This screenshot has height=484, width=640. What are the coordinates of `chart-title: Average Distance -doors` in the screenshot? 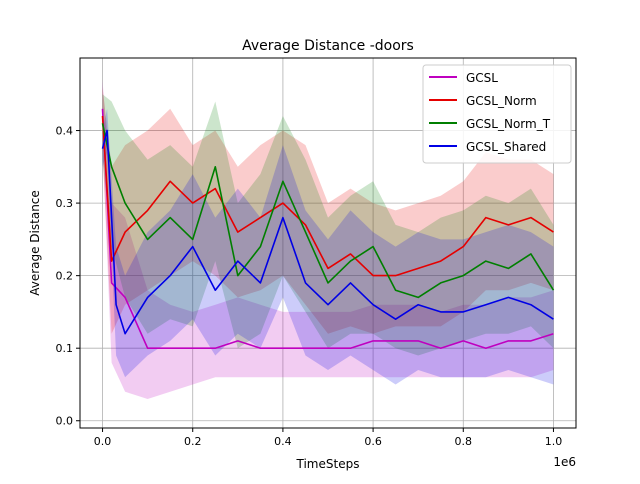 It's located at (328, 46).